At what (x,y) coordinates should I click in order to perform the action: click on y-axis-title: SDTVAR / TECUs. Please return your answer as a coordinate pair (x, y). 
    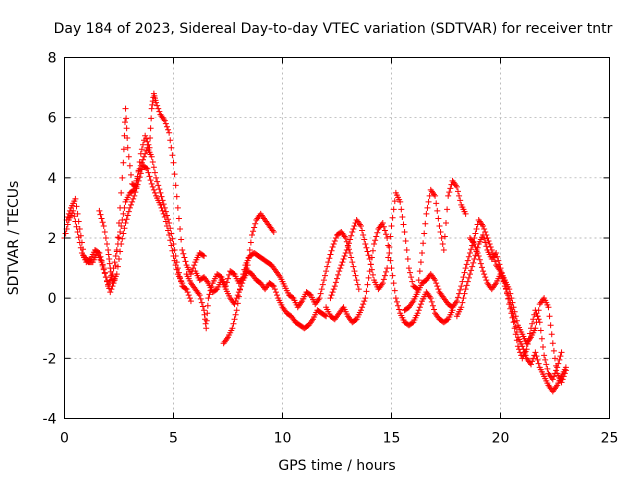
    Looking at the image, I should click on (14, 238).